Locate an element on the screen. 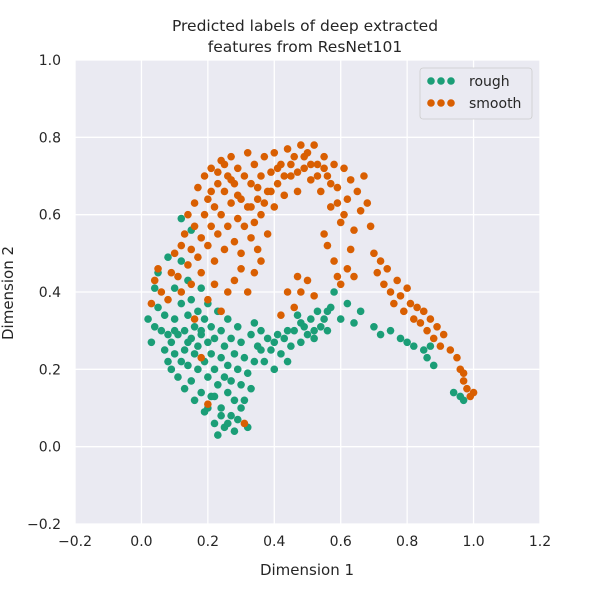  x-tick-label: 0.6 is located at coordinates (341, 542).